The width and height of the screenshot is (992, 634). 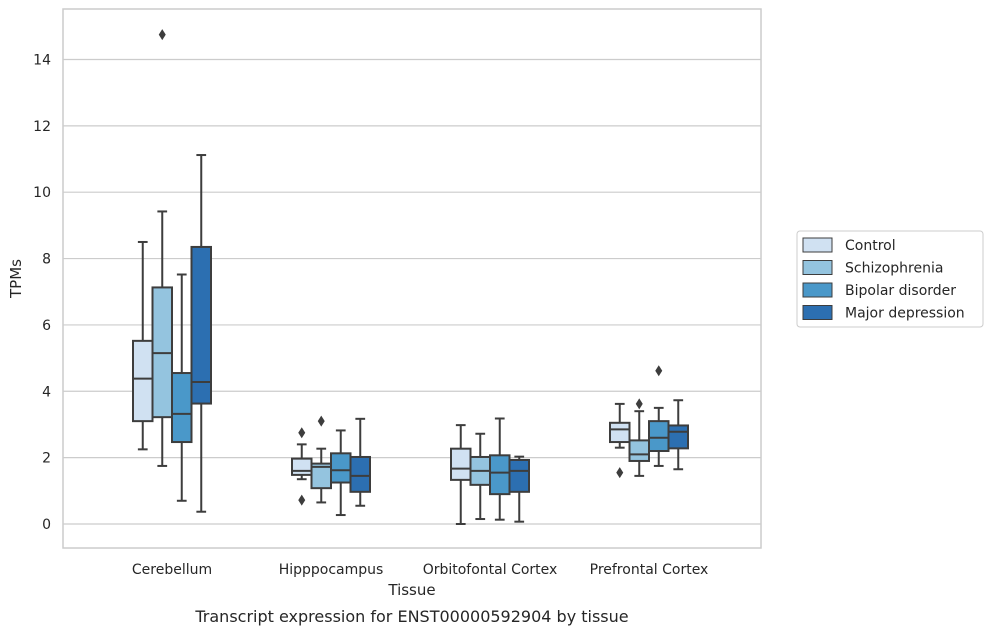 I want to click on y-tick-labels: 0 2 4 6 8 10 12 14, so click(x=42, y=292).